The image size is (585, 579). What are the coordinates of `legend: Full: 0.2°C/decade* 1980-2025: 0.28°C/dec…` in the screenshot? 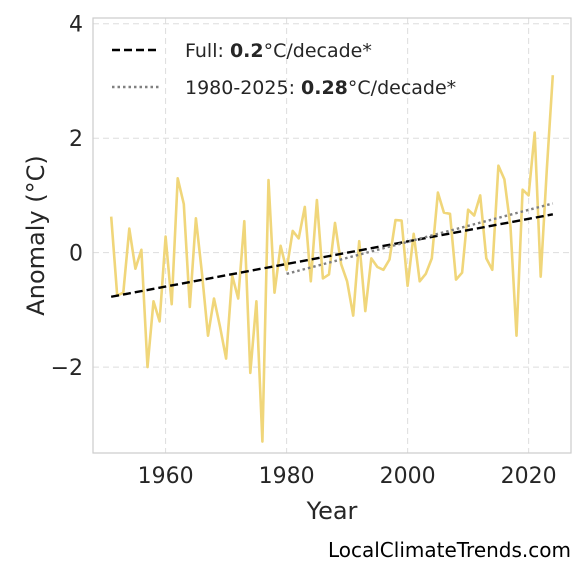 It's located at (284, 69).